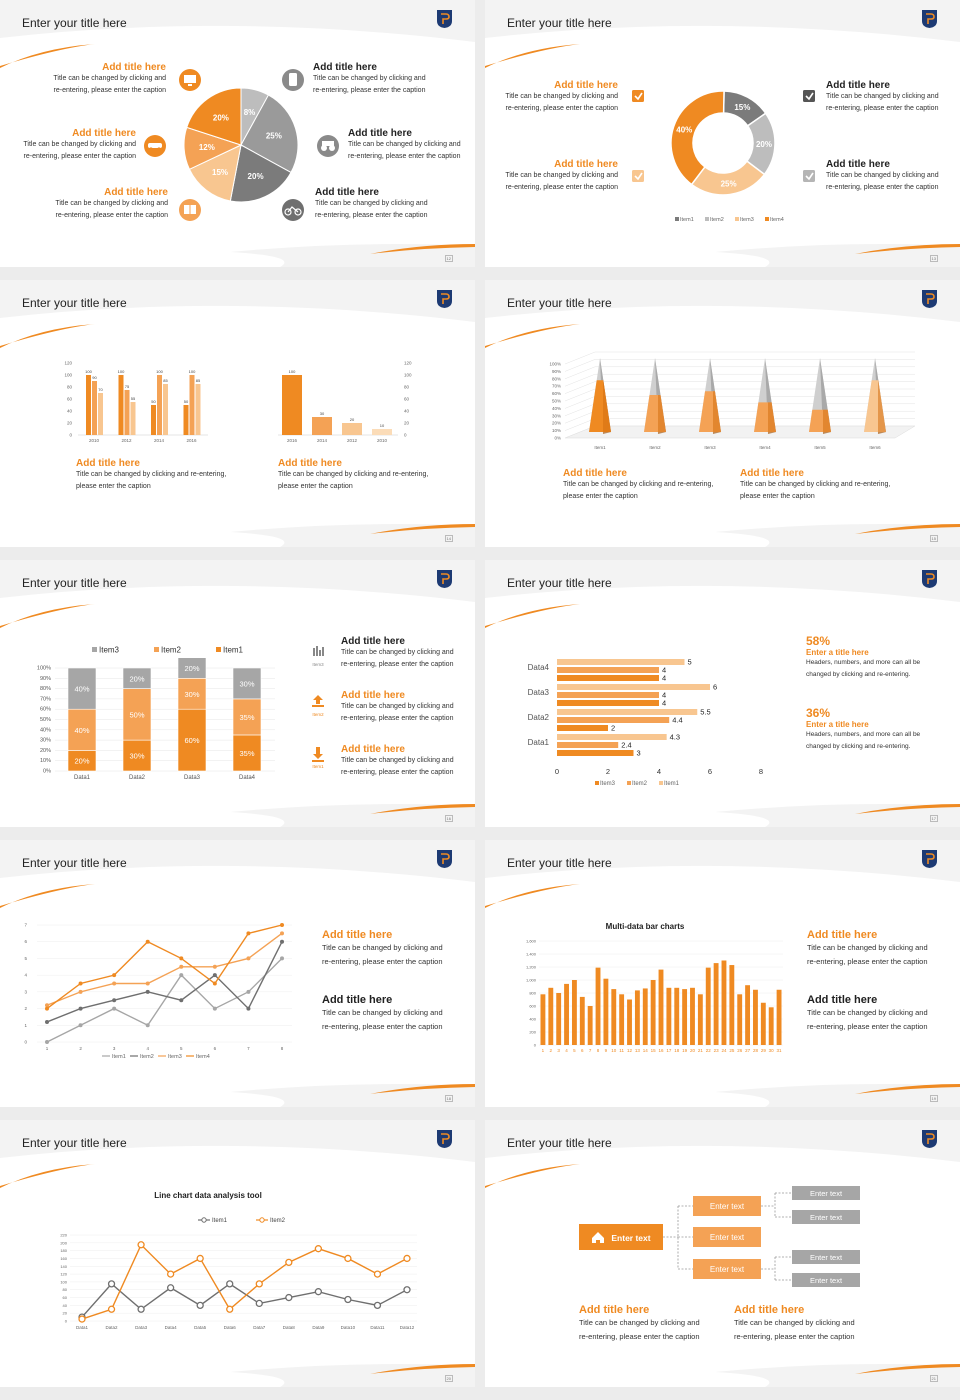  What do you see at coordinates (147, 1057) in the screenshot?
I see `legend-label: Item2` at bounding box center [147, 1057].